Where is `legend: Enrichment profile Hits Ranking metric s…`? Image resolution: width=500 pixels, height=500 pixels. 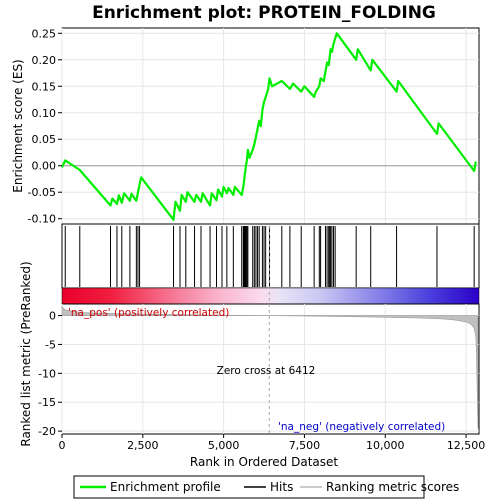 legend: Enrichment profile Hits Ranking metric s… is located at coordinates (266, 487).